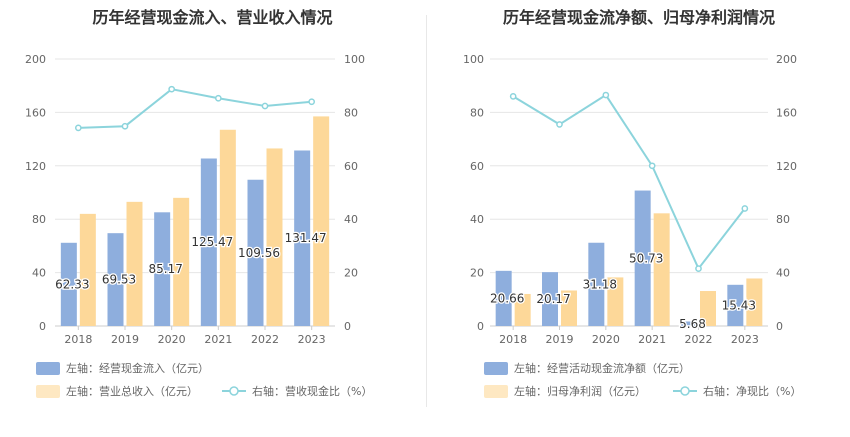 The image size is (850, 437). I want to click on left-left-axis-tick: 0, so click(42, 326).